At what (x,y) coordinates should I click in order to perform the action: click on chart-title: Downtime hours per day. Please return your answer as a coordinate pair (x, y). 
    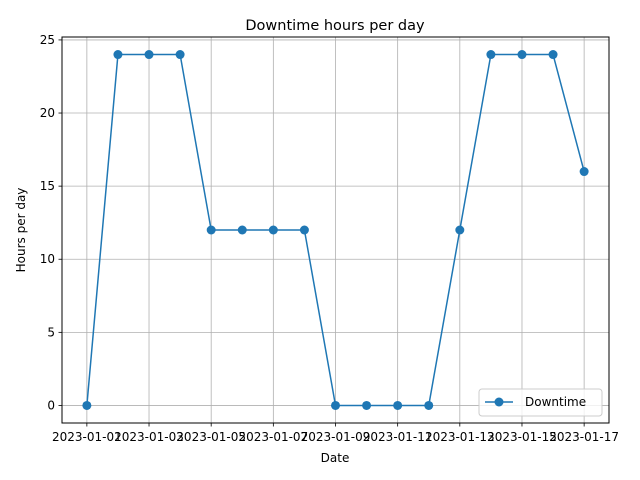
    Looking at the image, I should click on (335, 26).